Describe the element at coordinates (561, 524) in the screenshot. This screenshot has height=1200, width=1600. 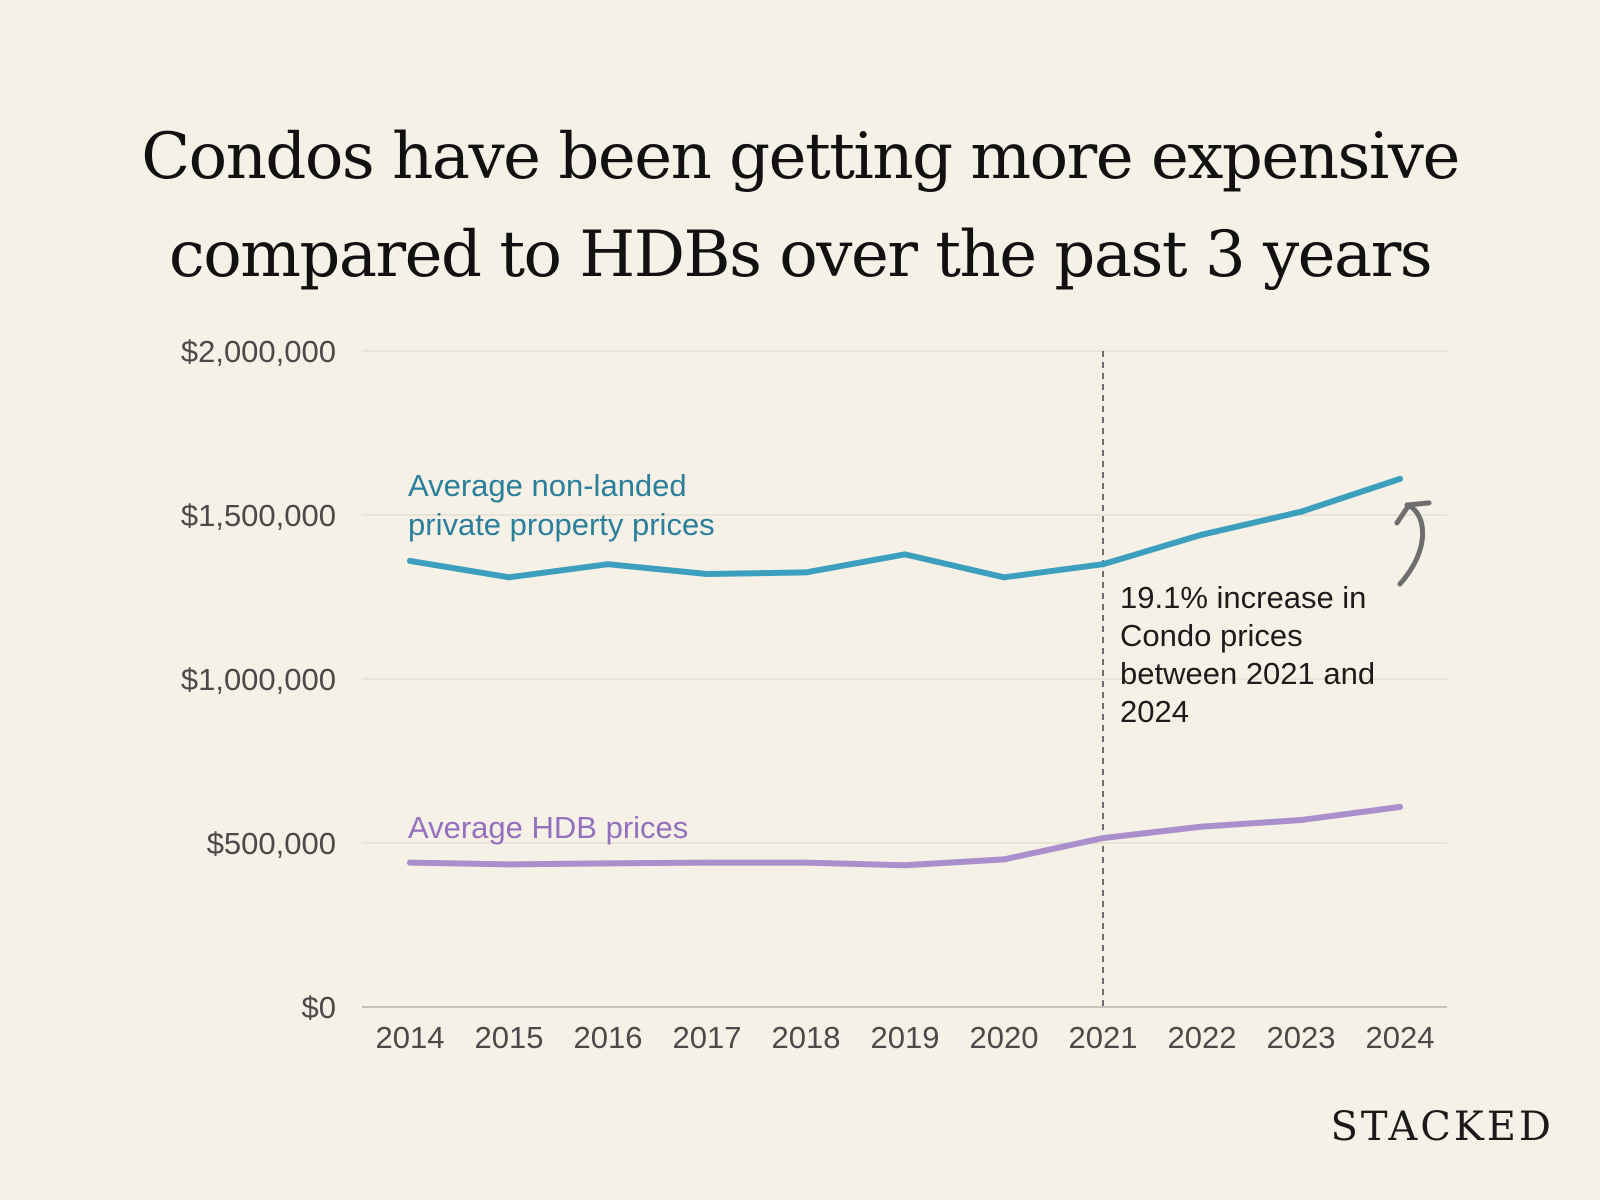
I see `series-label: private property prices` at that location.